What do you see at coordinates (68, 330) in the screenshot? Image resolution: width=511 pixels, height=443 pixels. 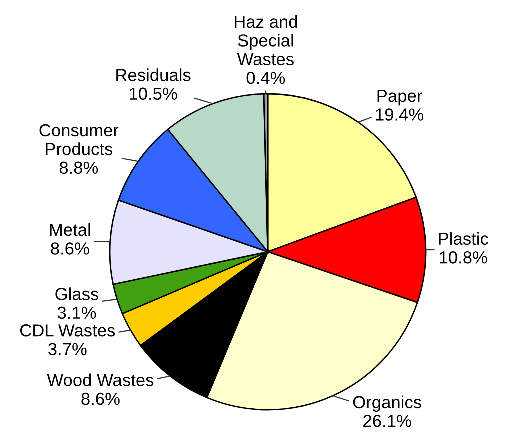 I see `slice-label: CDL Wastes` at bounding box center [68, 330].